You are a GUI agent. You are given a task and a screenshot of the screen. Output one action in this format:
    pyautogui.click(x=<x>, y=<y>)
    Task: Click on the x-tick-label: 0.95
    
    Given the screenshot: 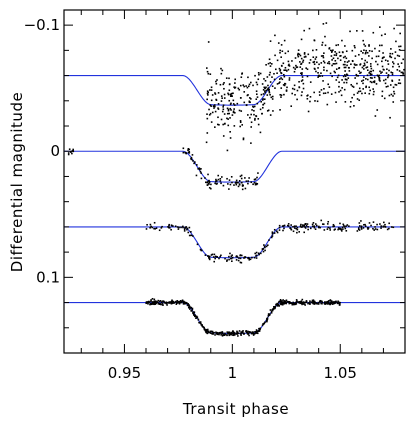 What is the action you would take?
    pyautogui.click(x=124, y=373)
    